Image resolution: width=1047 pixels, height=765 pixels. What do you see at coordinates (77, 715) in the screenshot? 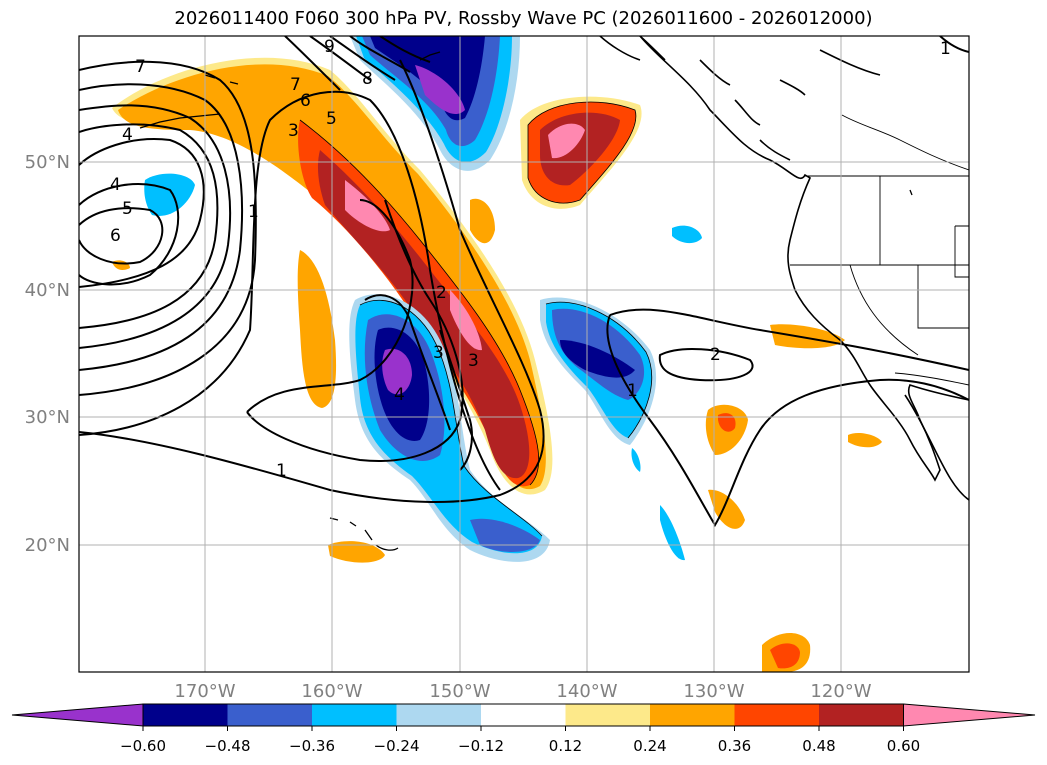
I see `colorbar-extend-low` at bounding box center [77, 715].